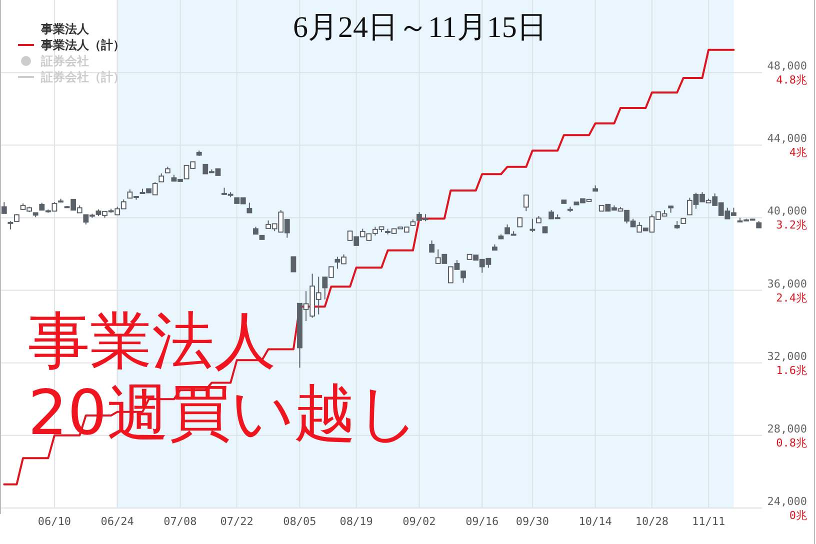 The height and width of the screenshot is (544, 816). What do you see at coordinates (482, 521) in the screenshot?
I see `x-tick-label: 09/16` at bounding box center [482, 521].